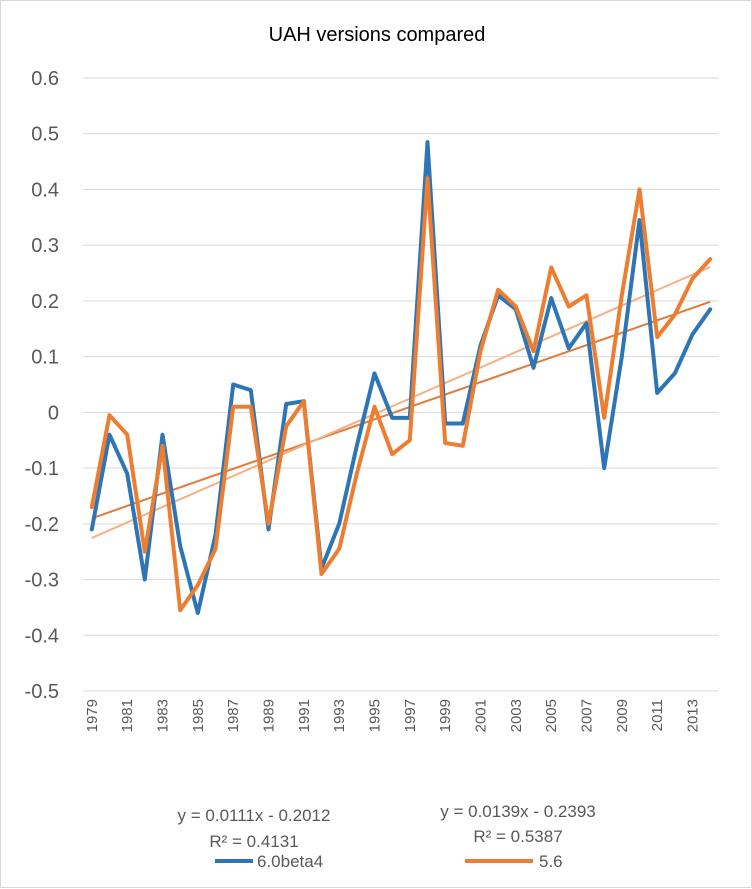 Image resolution: width=752 pixels, height=889 pixels. What do you see at coordinates (516, 715) in the screenshot?
I see `x-tick-label-2003: 2003` at bounding box center [516, 715].